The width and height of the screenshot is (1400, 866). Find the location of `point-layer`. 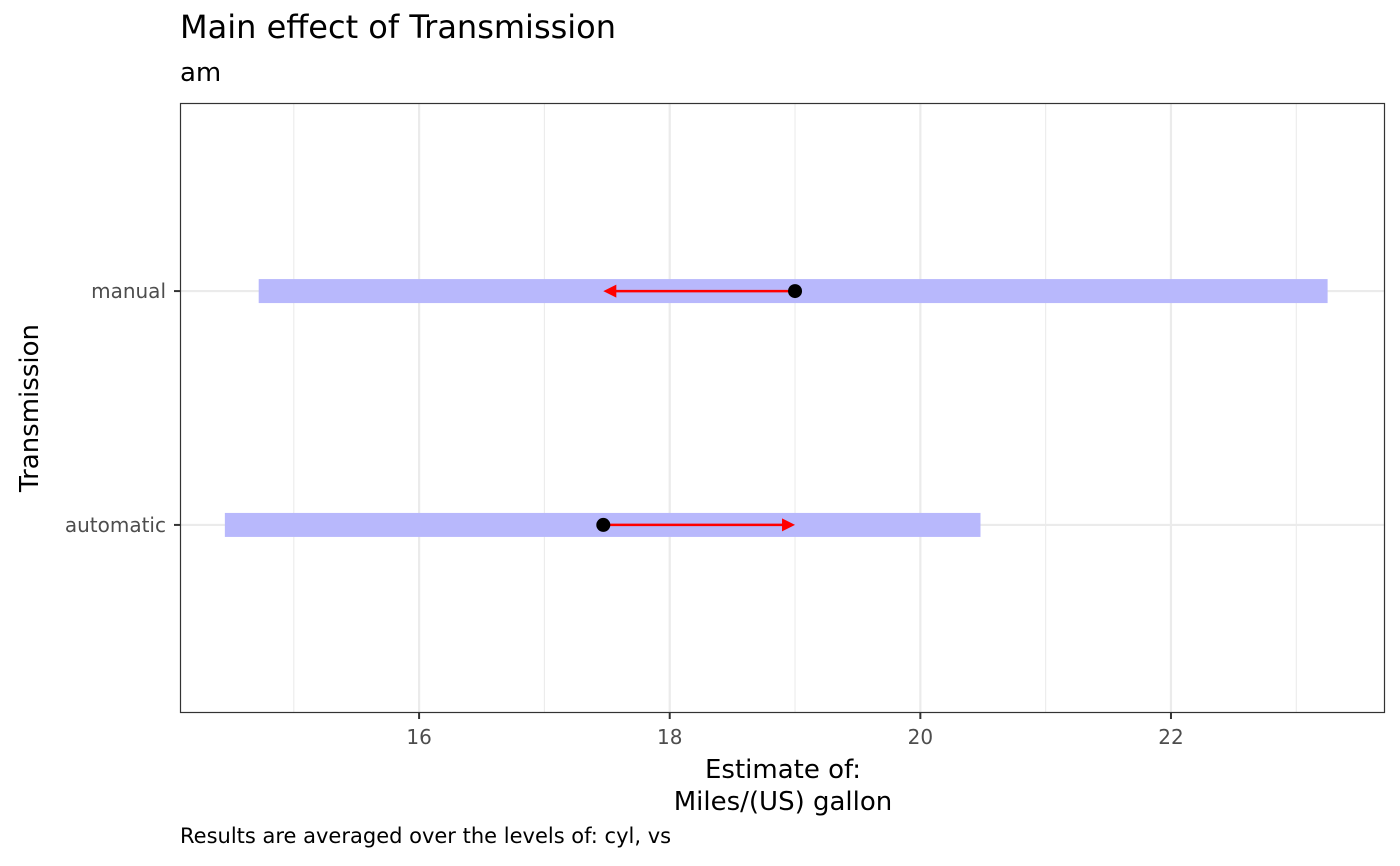

point-layer is located at coordinates (699, 408).